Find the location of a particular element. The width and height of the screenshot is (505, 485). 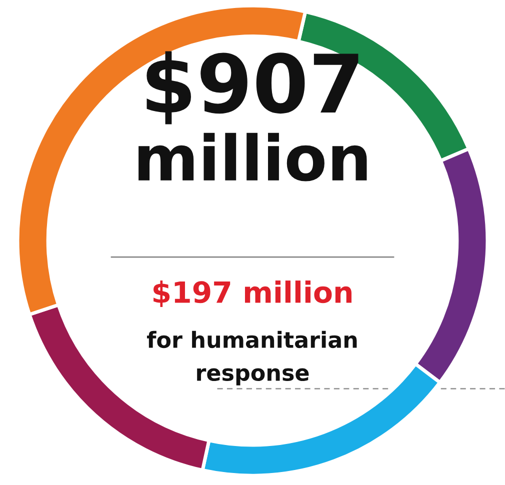

text: $907 is located at coordinates (252, 87).